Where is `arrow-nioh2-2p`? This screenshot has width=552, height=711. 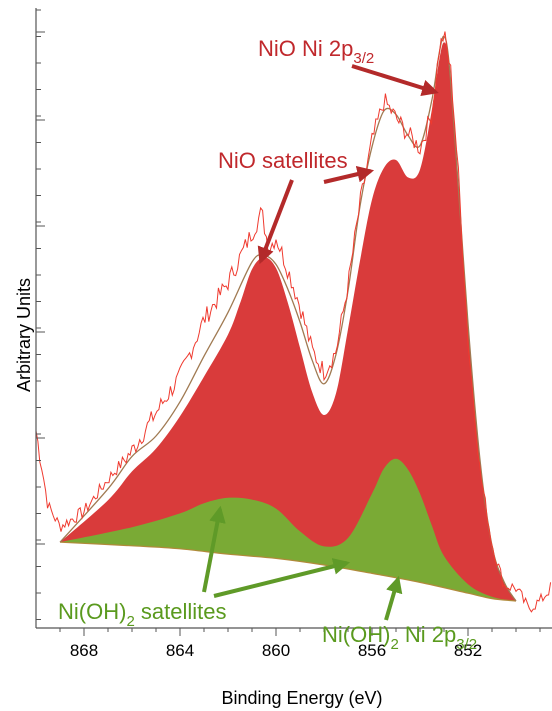
arrow-nioh2-2p is located at coordinates (393, 598).